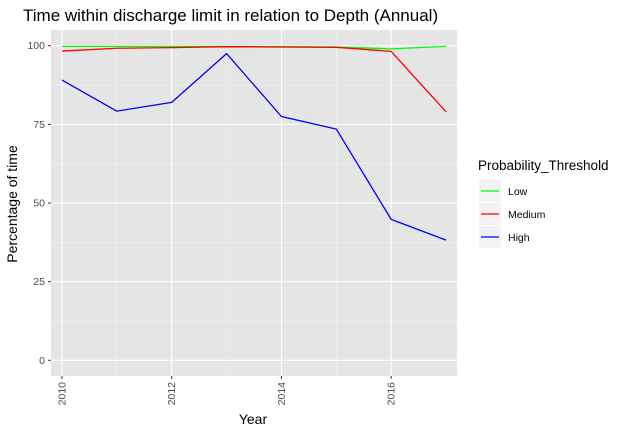  I want to click on y-axis: 0 25 50 75 100, so click(39, 203).